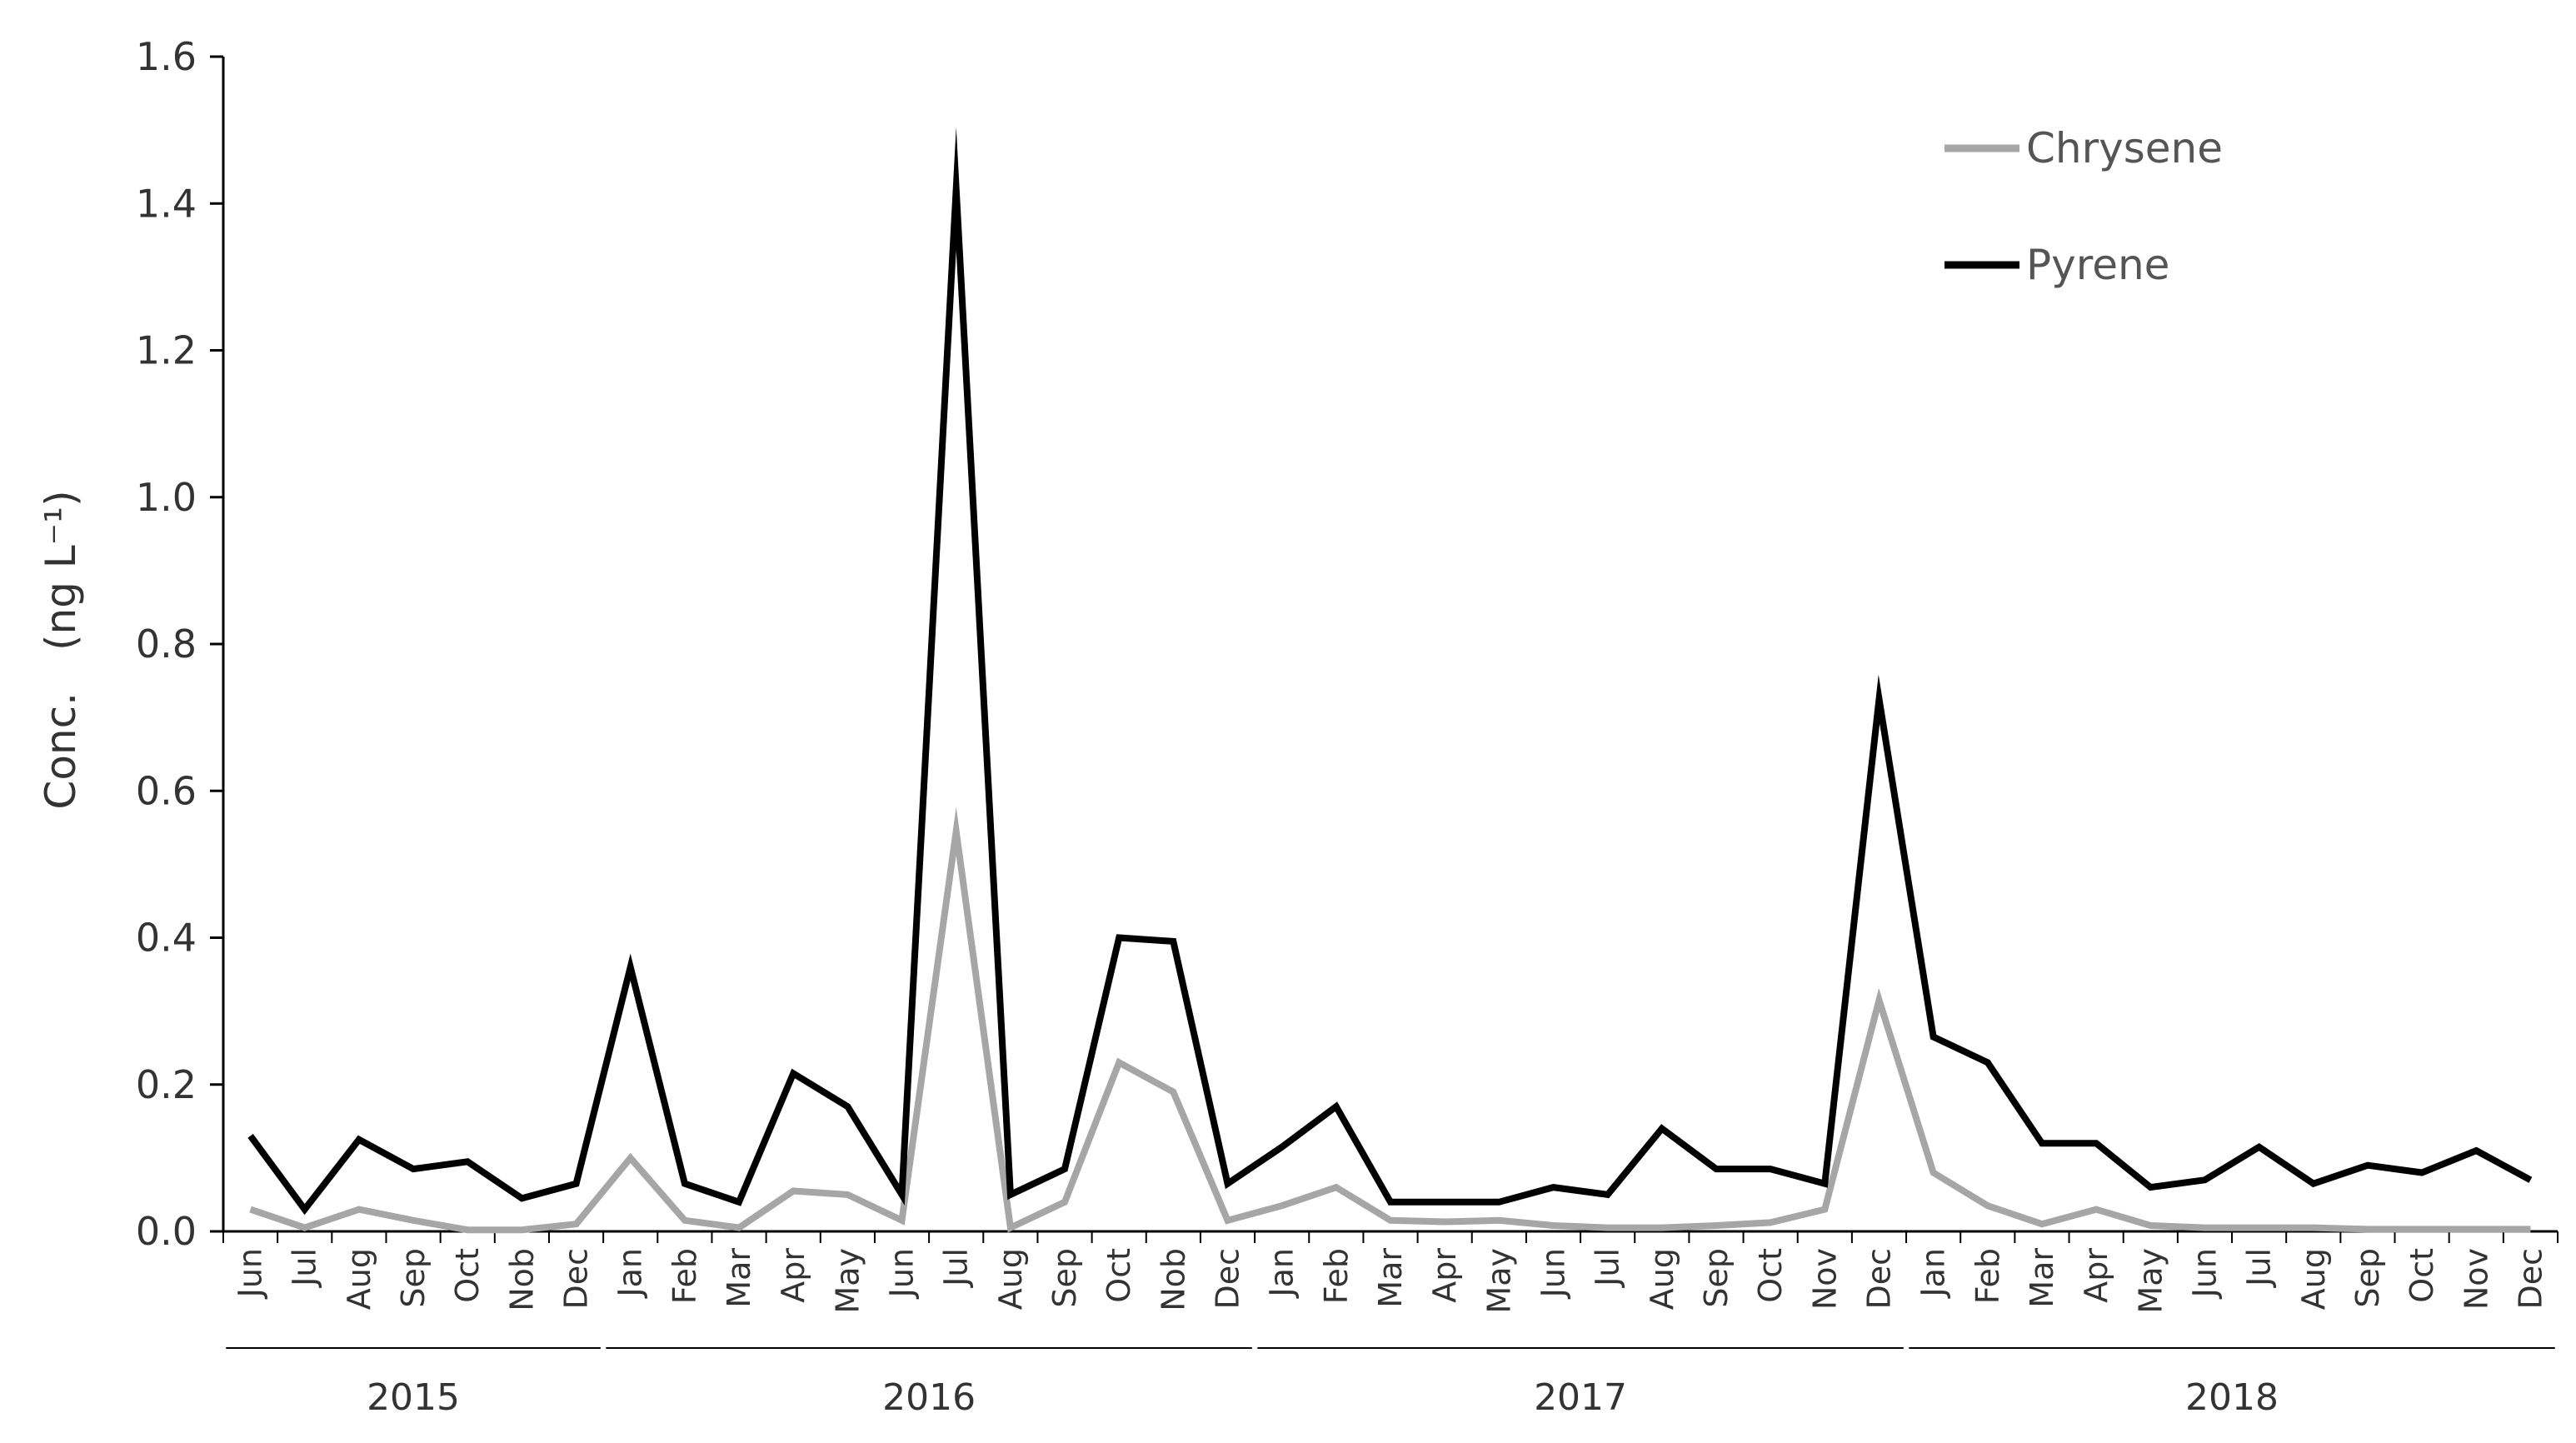  What do you see at coordinates (1390, 1383) in the screenshot?
I see `year-groups: 2015 2016 2017 2018` at bounding box center [1390, 1383].